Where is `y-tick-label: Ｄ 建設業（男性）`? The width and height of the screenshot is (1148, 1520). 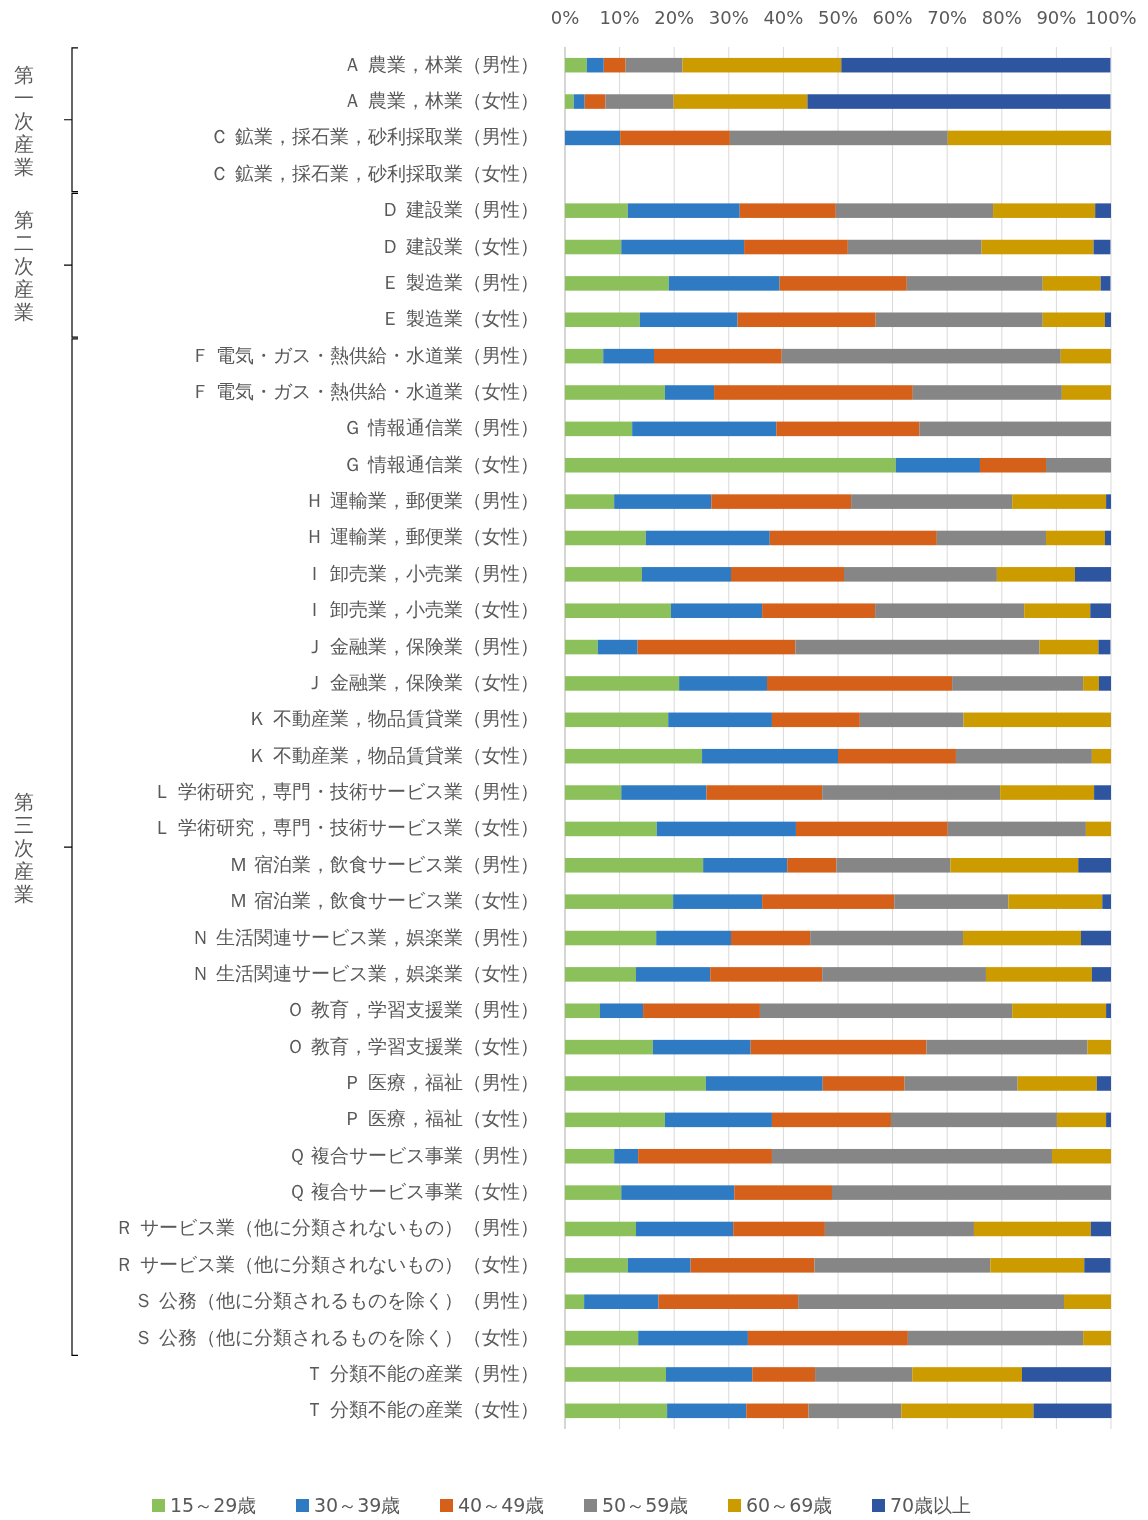 y-tick-label: Ｄ 建設業（男性） is located at coordinates (459, 209).